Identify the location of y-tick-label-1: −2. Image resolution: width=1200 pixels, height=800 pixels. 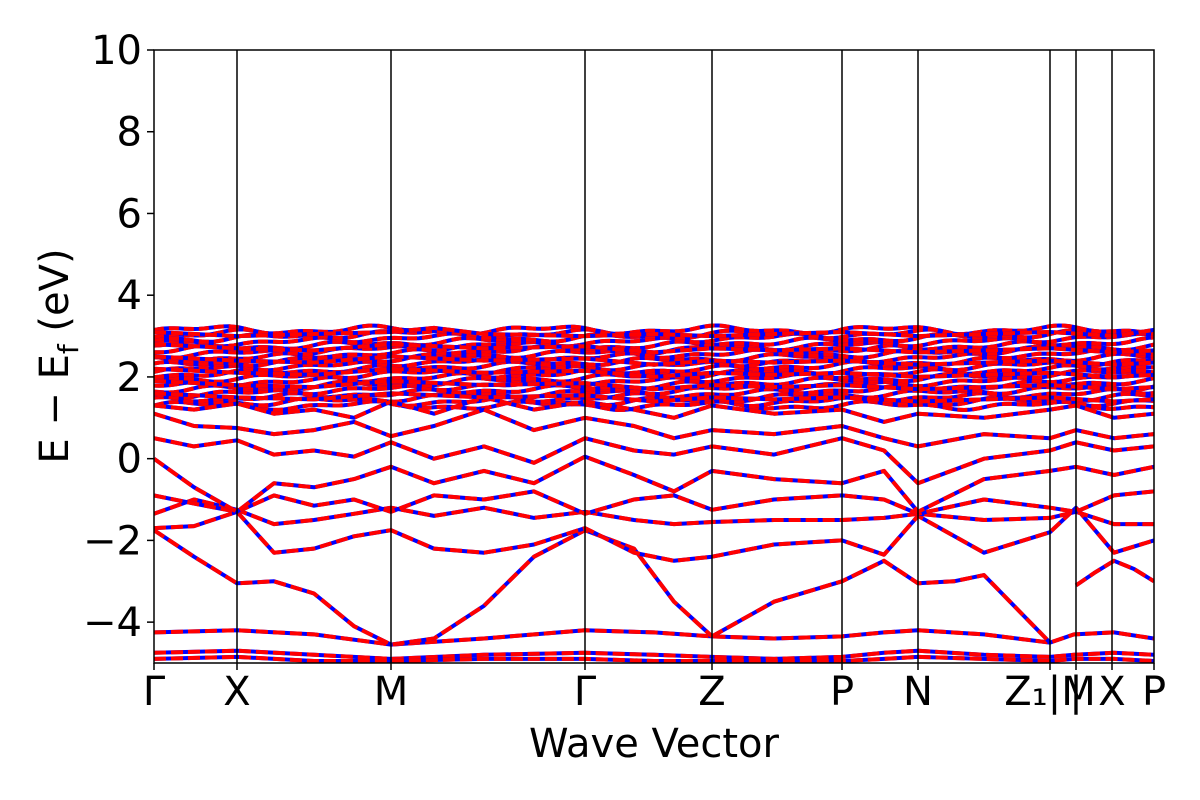
(112, 541).